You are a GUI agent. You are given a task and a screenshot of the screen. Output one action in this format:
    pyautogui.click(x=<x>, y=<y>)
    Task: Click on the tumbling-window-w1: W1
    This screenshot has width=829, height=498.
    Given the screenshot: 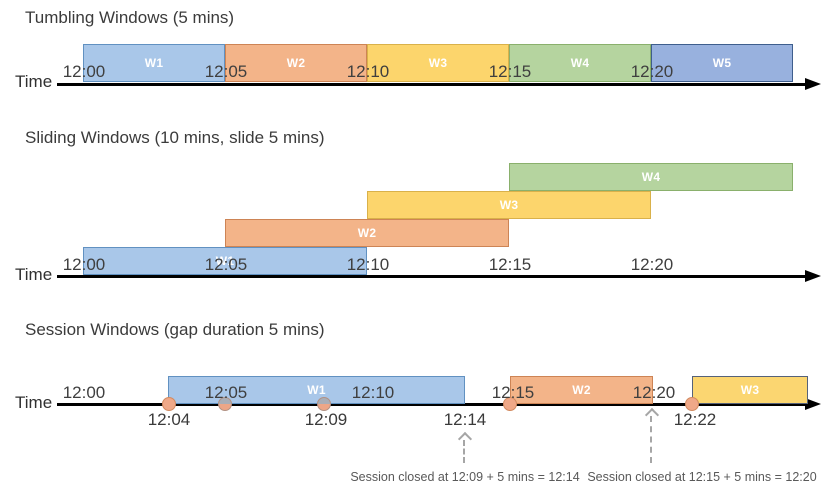 What is the action you would take?
    pyautogui.click(x=154, y=63)
    